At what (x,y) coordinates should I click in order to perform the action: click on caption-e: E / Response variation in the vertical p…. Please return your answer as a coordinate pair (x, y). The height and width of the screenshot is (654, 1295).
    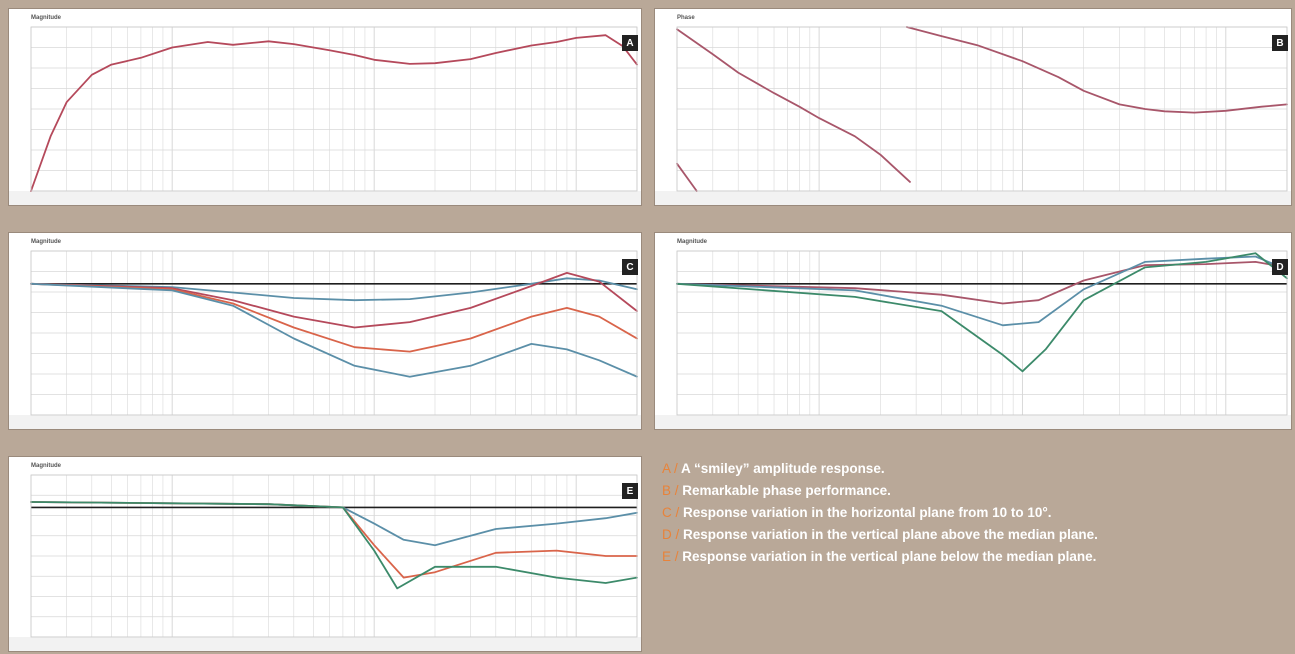
    Looking at the image, I should click on (880, 557).